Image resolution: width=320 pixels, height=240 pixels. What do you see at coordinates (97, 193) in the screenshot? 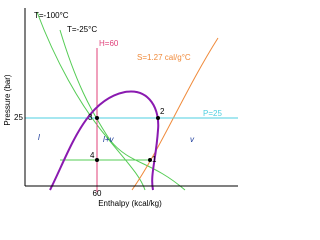
I see `x-tick-label: 60` at bounding box center [97, 193].